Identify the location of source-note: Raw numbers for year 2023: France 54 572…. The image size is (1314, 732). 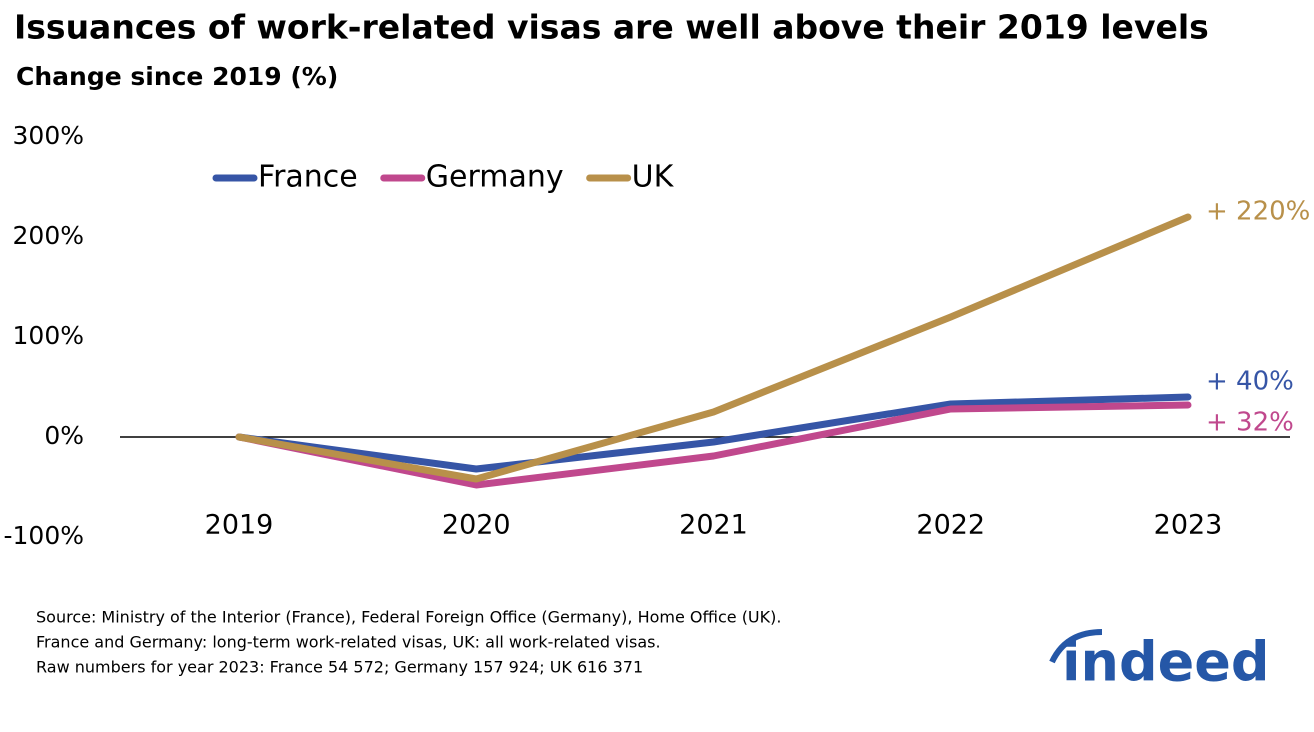
(339, 667).